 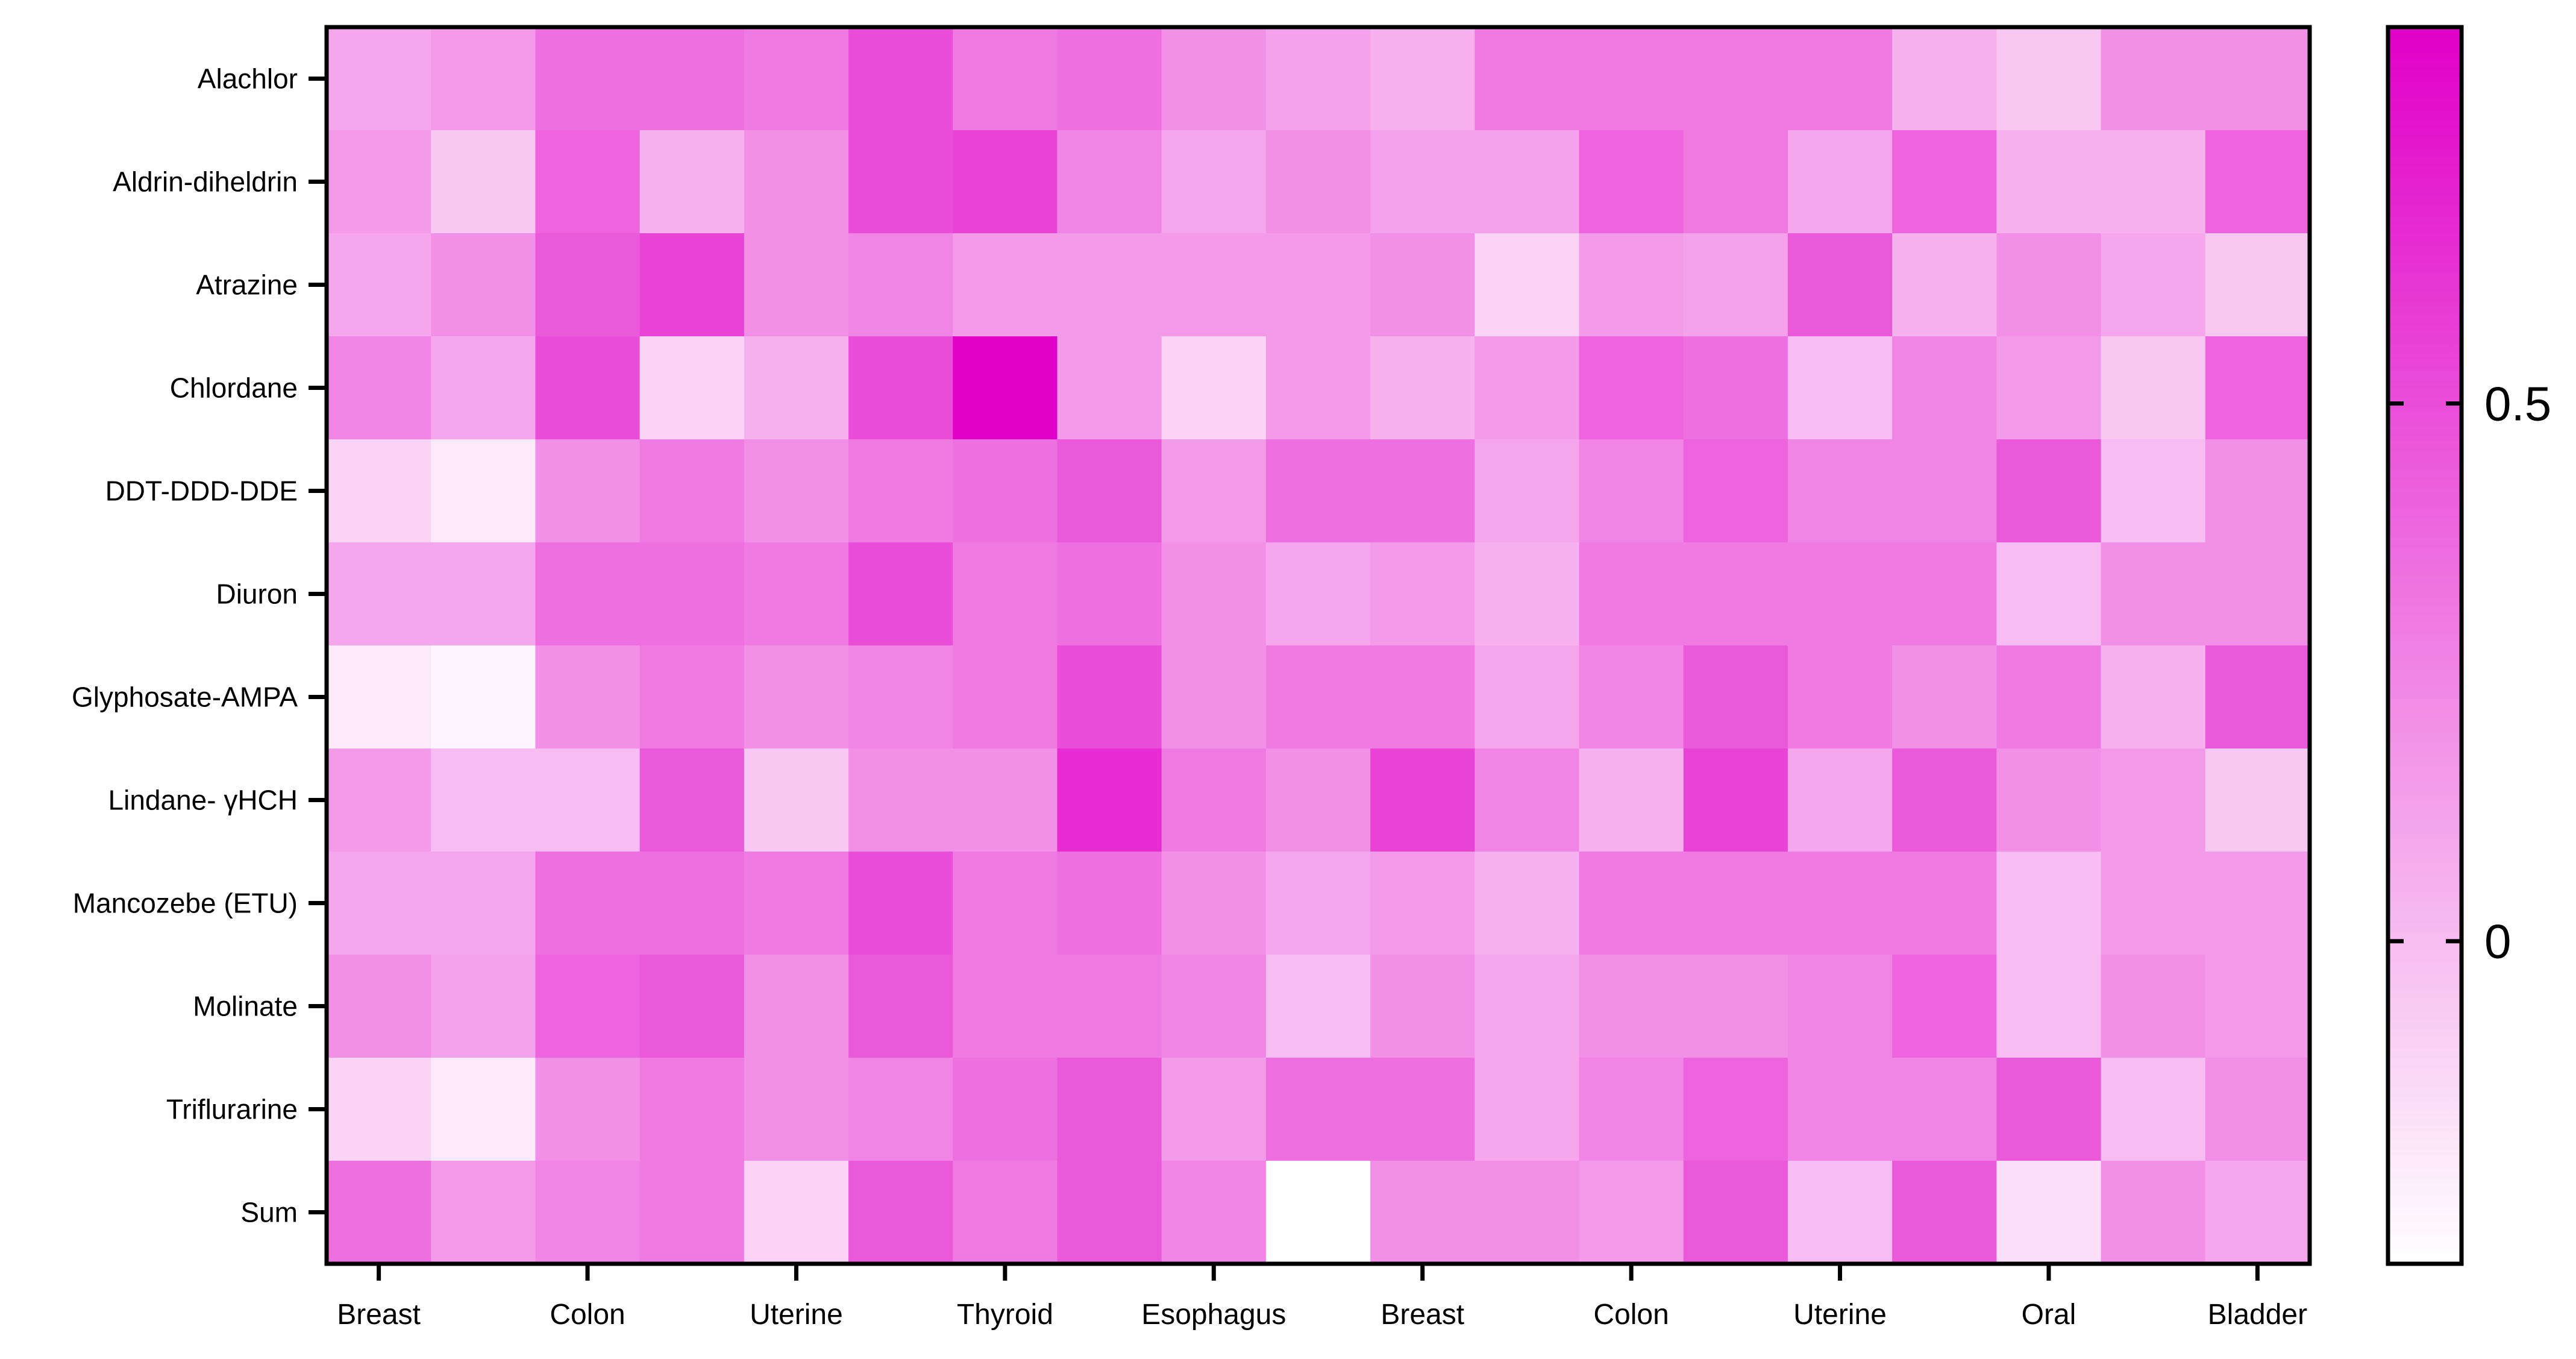 I want to click on heatmap-cell-r8-c7, so click(x=1005, y=800).